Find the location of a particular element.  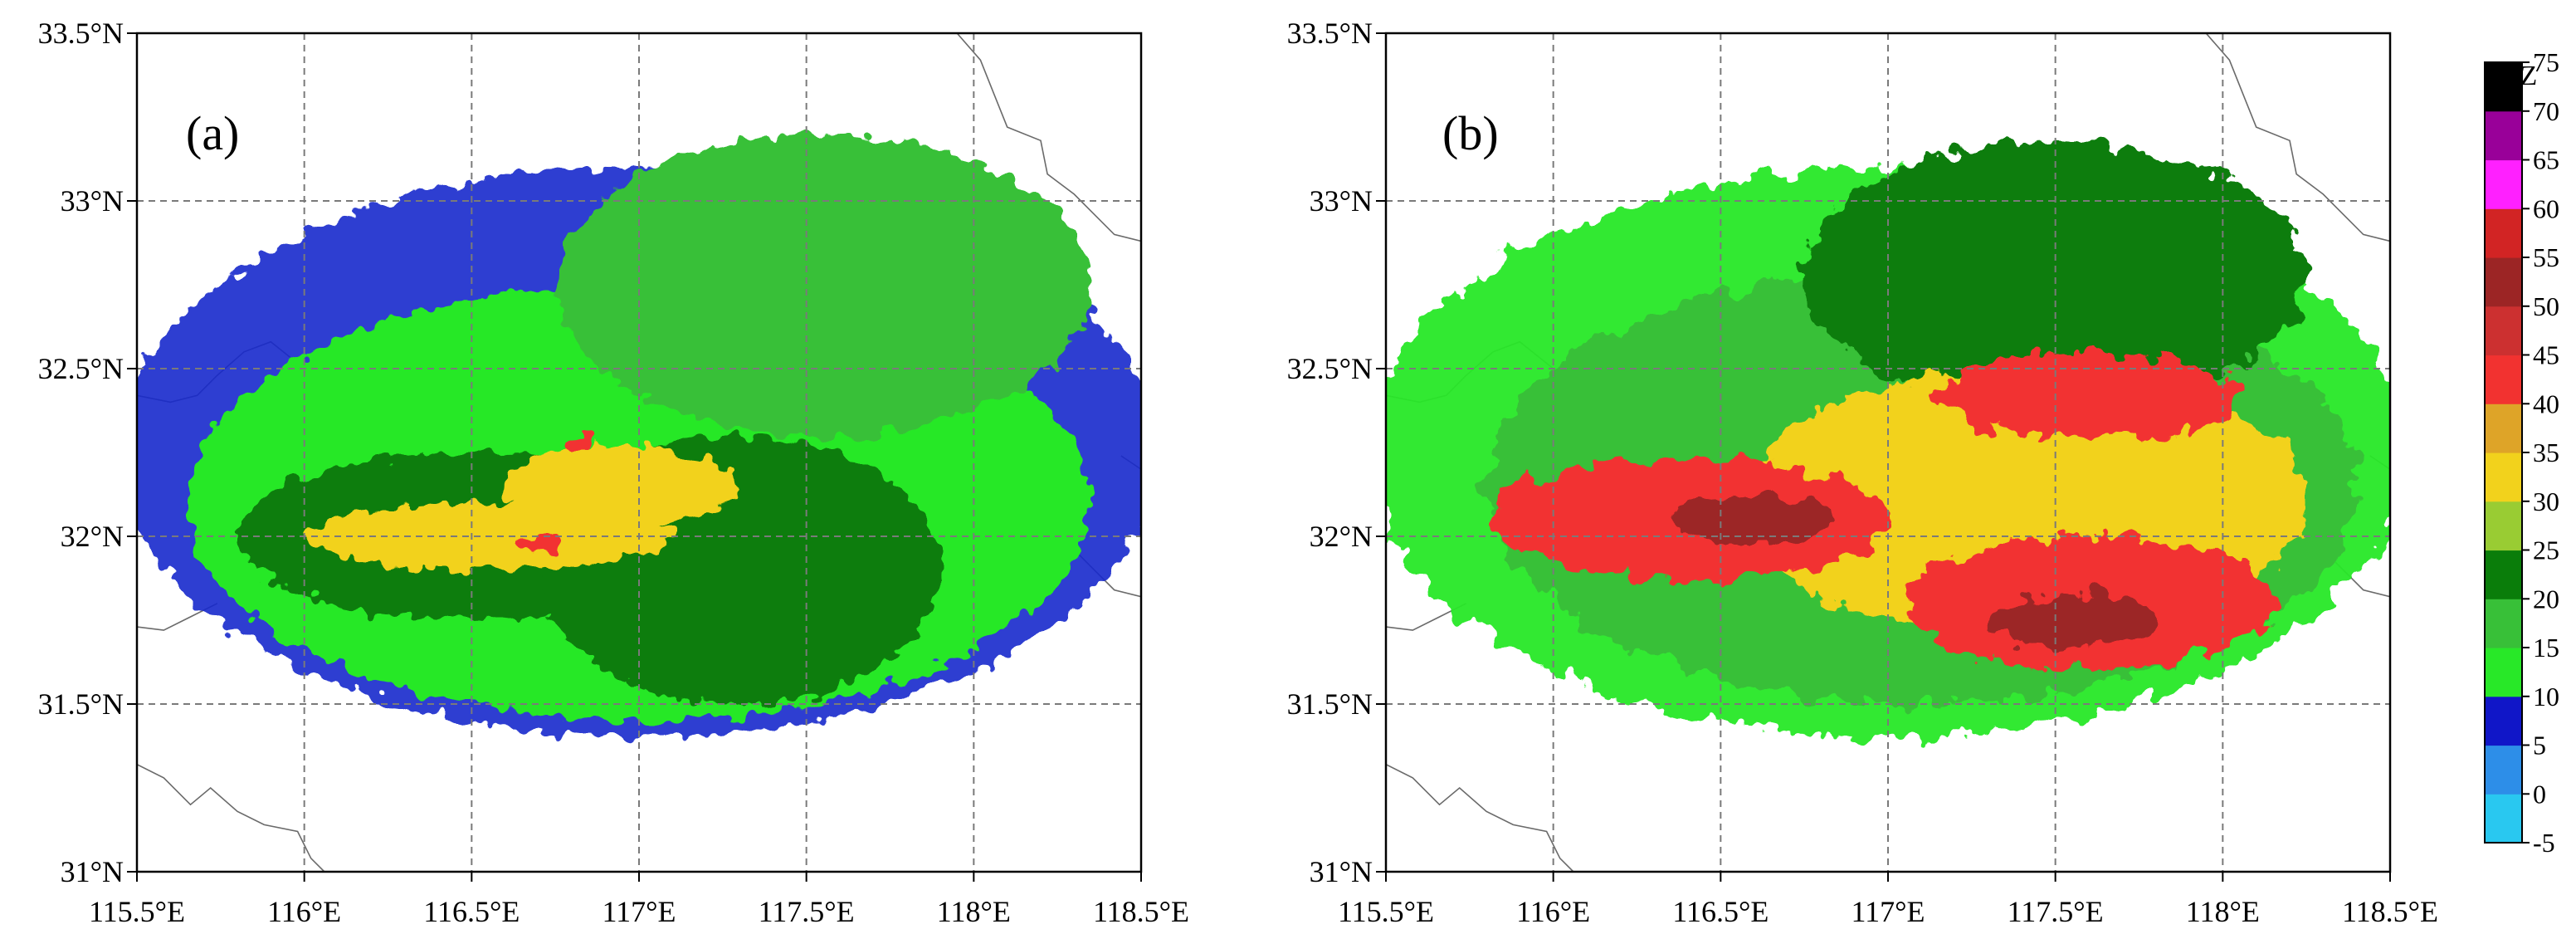

colorbar-label: 50 is located at coordinates (2546, 306).